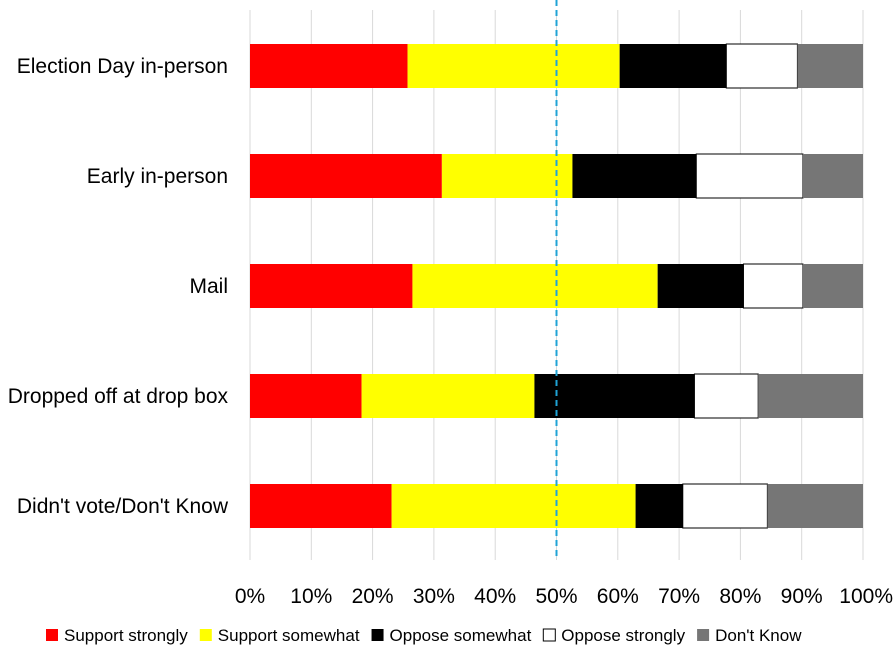 The image size is (896, 659). I want to click on bar-early-in-person-support-somewhat, so click(507, 176).